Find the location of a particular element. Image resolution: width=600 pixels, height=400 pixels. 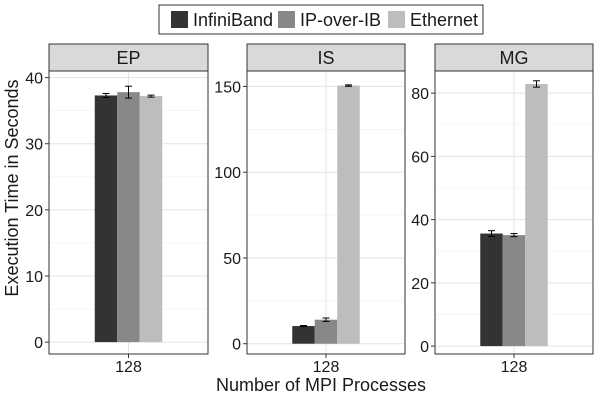

legend-key-ip-over-ib is located at coordinates (286, 19).